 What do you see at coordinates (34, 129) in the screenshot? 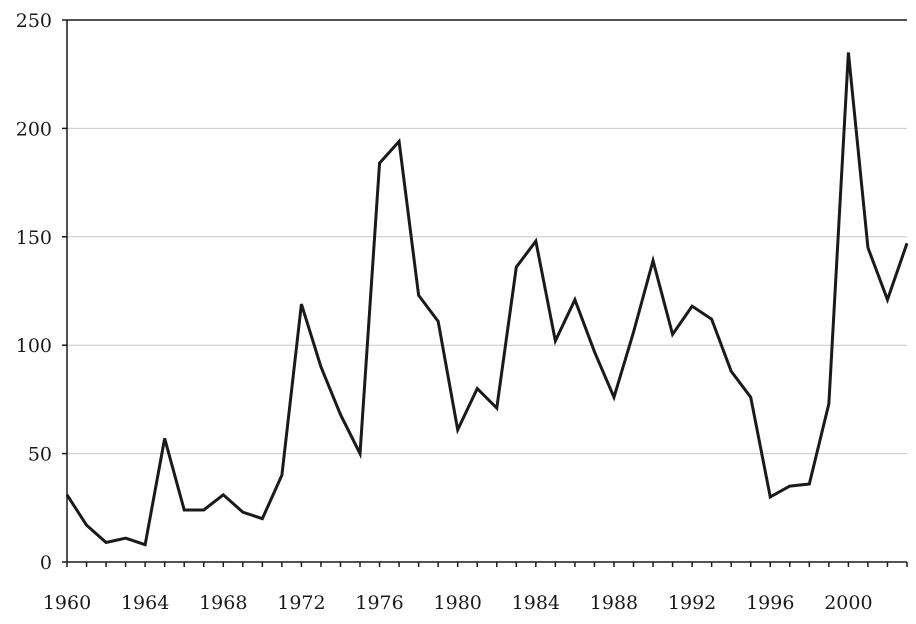
I see `y-tick-label-200: 200` at bounding box center [34, 129].